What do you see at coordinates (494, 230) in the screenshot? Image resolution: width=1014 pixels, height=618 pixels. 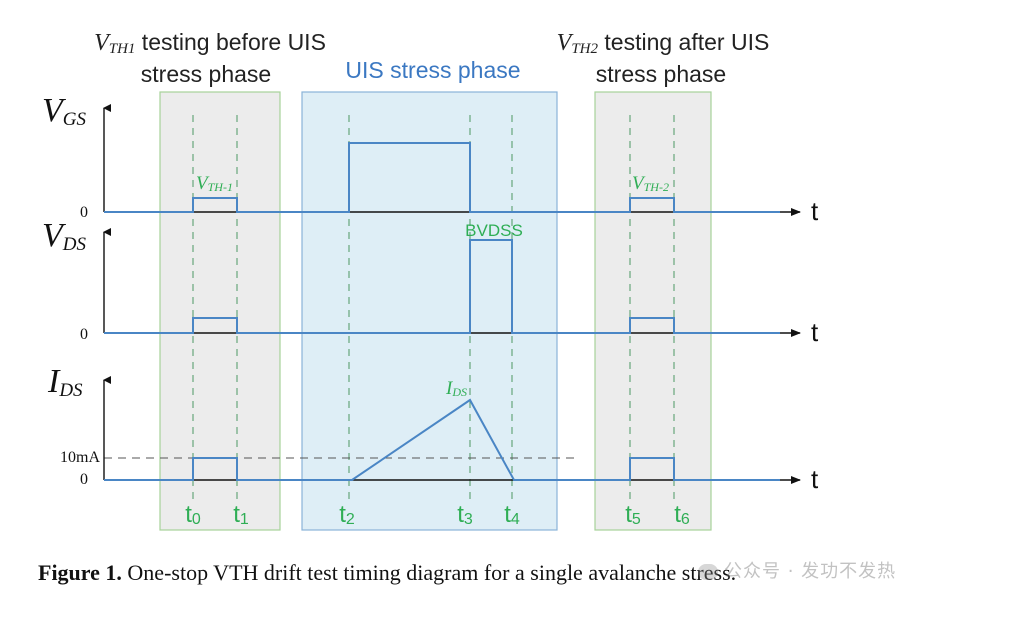 I see `bvdss-label: BVDSS` at bounding box center [494, 230].